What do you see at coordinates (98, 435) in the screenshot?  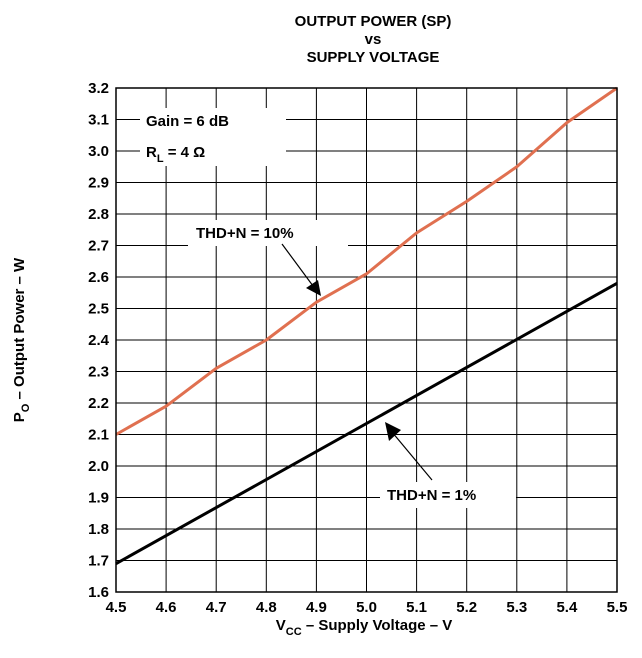 I see `y-tick-label: 2.1` at bounding box center [98, 435].